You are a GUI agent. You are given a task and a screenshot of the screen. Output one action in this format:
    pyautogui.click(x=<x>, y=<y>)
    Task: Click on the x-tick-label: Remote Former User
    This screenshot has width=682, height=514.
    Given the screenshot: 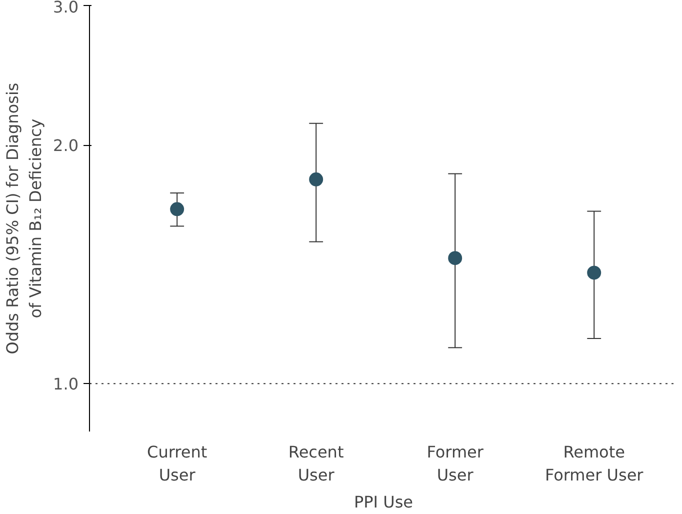 What is the action you would take?
    pyautogui.click(x=594, y=463)
    